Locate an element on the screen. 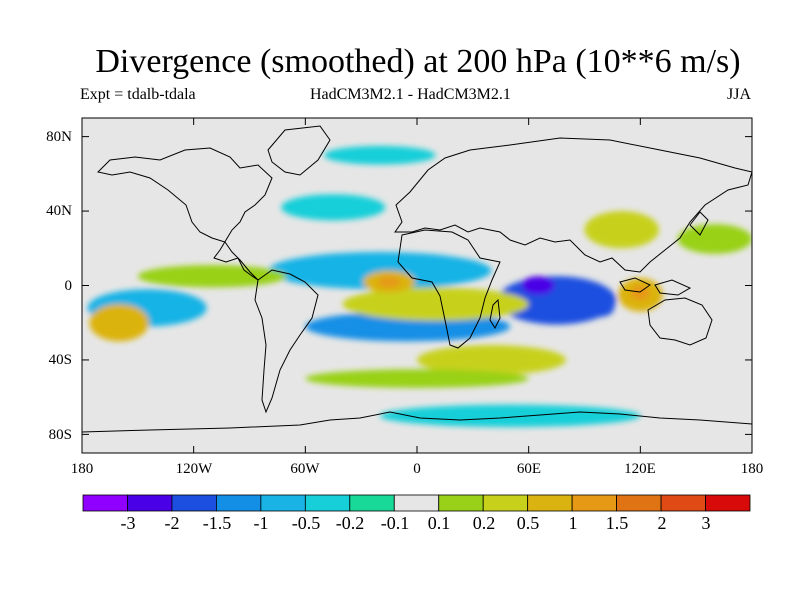 The height and width of the screenshot is (600, 800). japan-coastline is located at coordinates (699, 223).